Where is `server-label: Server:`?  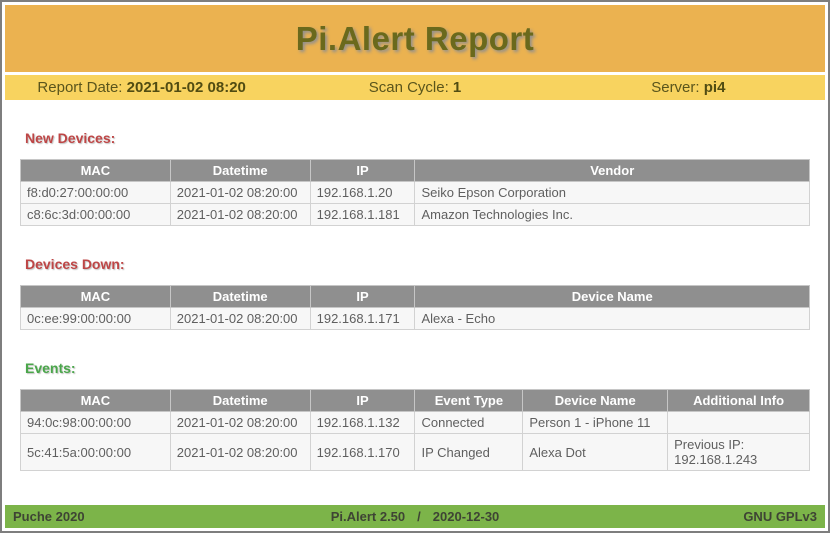 server-label: Server: is located at coordinates (677, 87).